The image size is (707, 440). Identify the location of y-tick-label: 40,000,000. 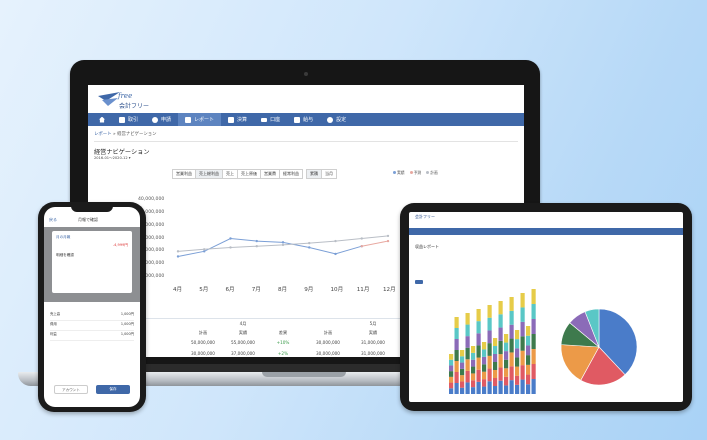
(151, 199).